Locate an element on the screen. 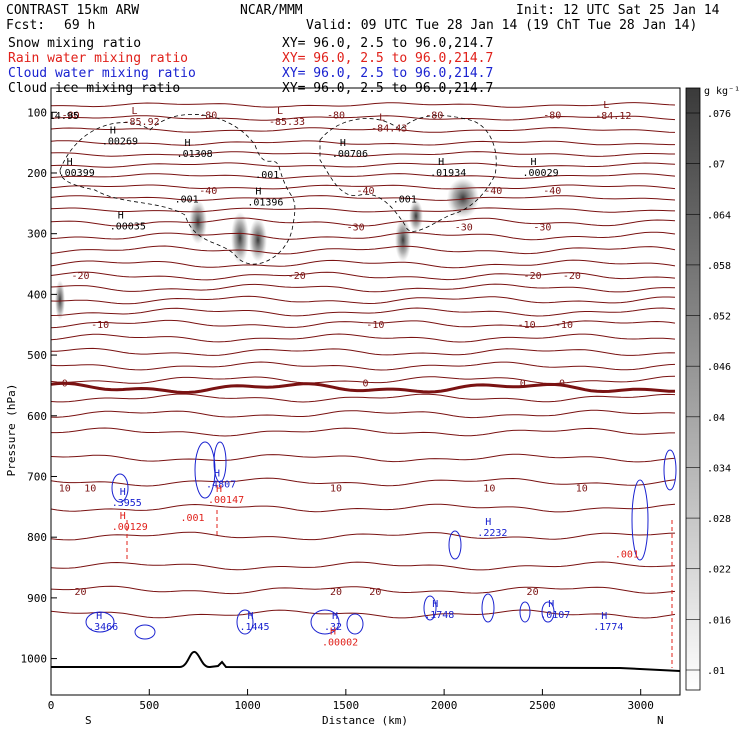 The image size is (740, 740). temp-label-5-0: 0 is located at coordinates (65, 384).